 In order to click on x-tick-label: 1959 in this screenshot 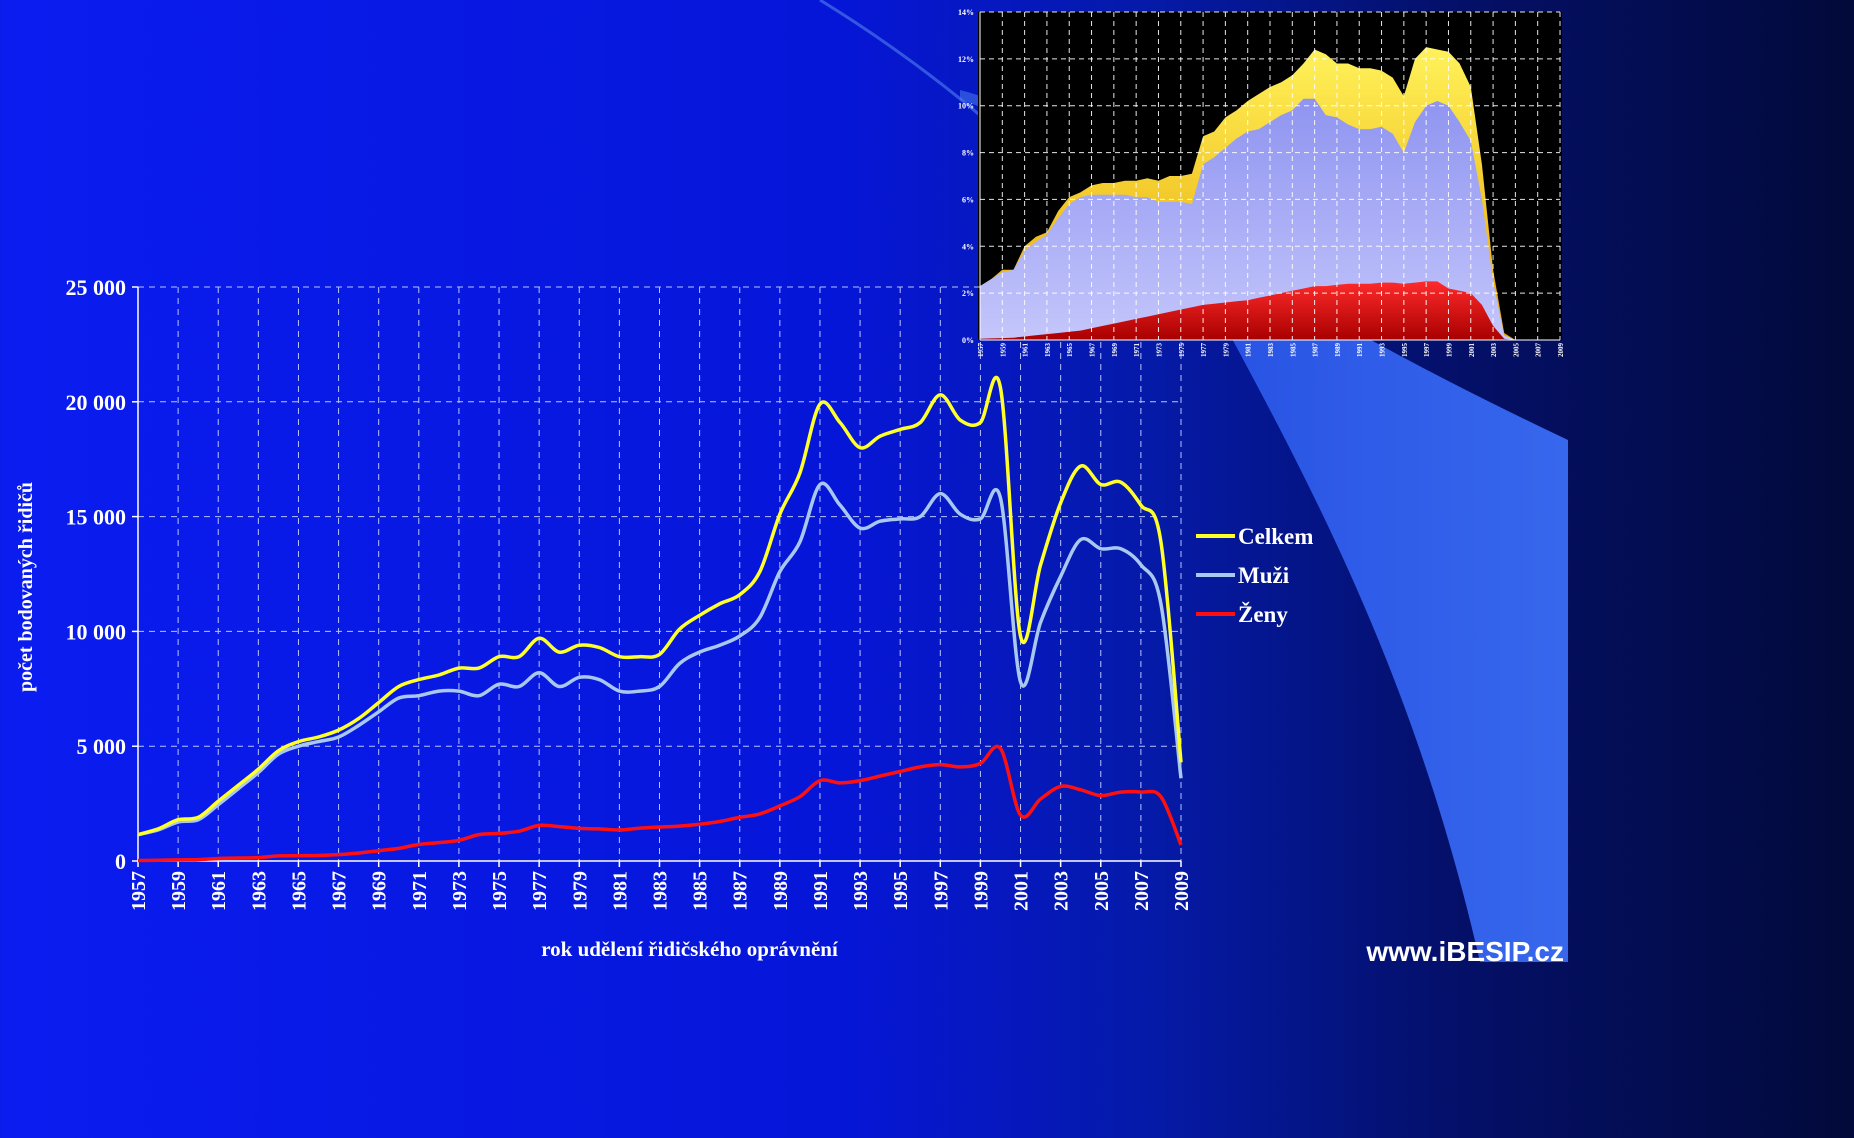, I will do `click(179, 891)`.